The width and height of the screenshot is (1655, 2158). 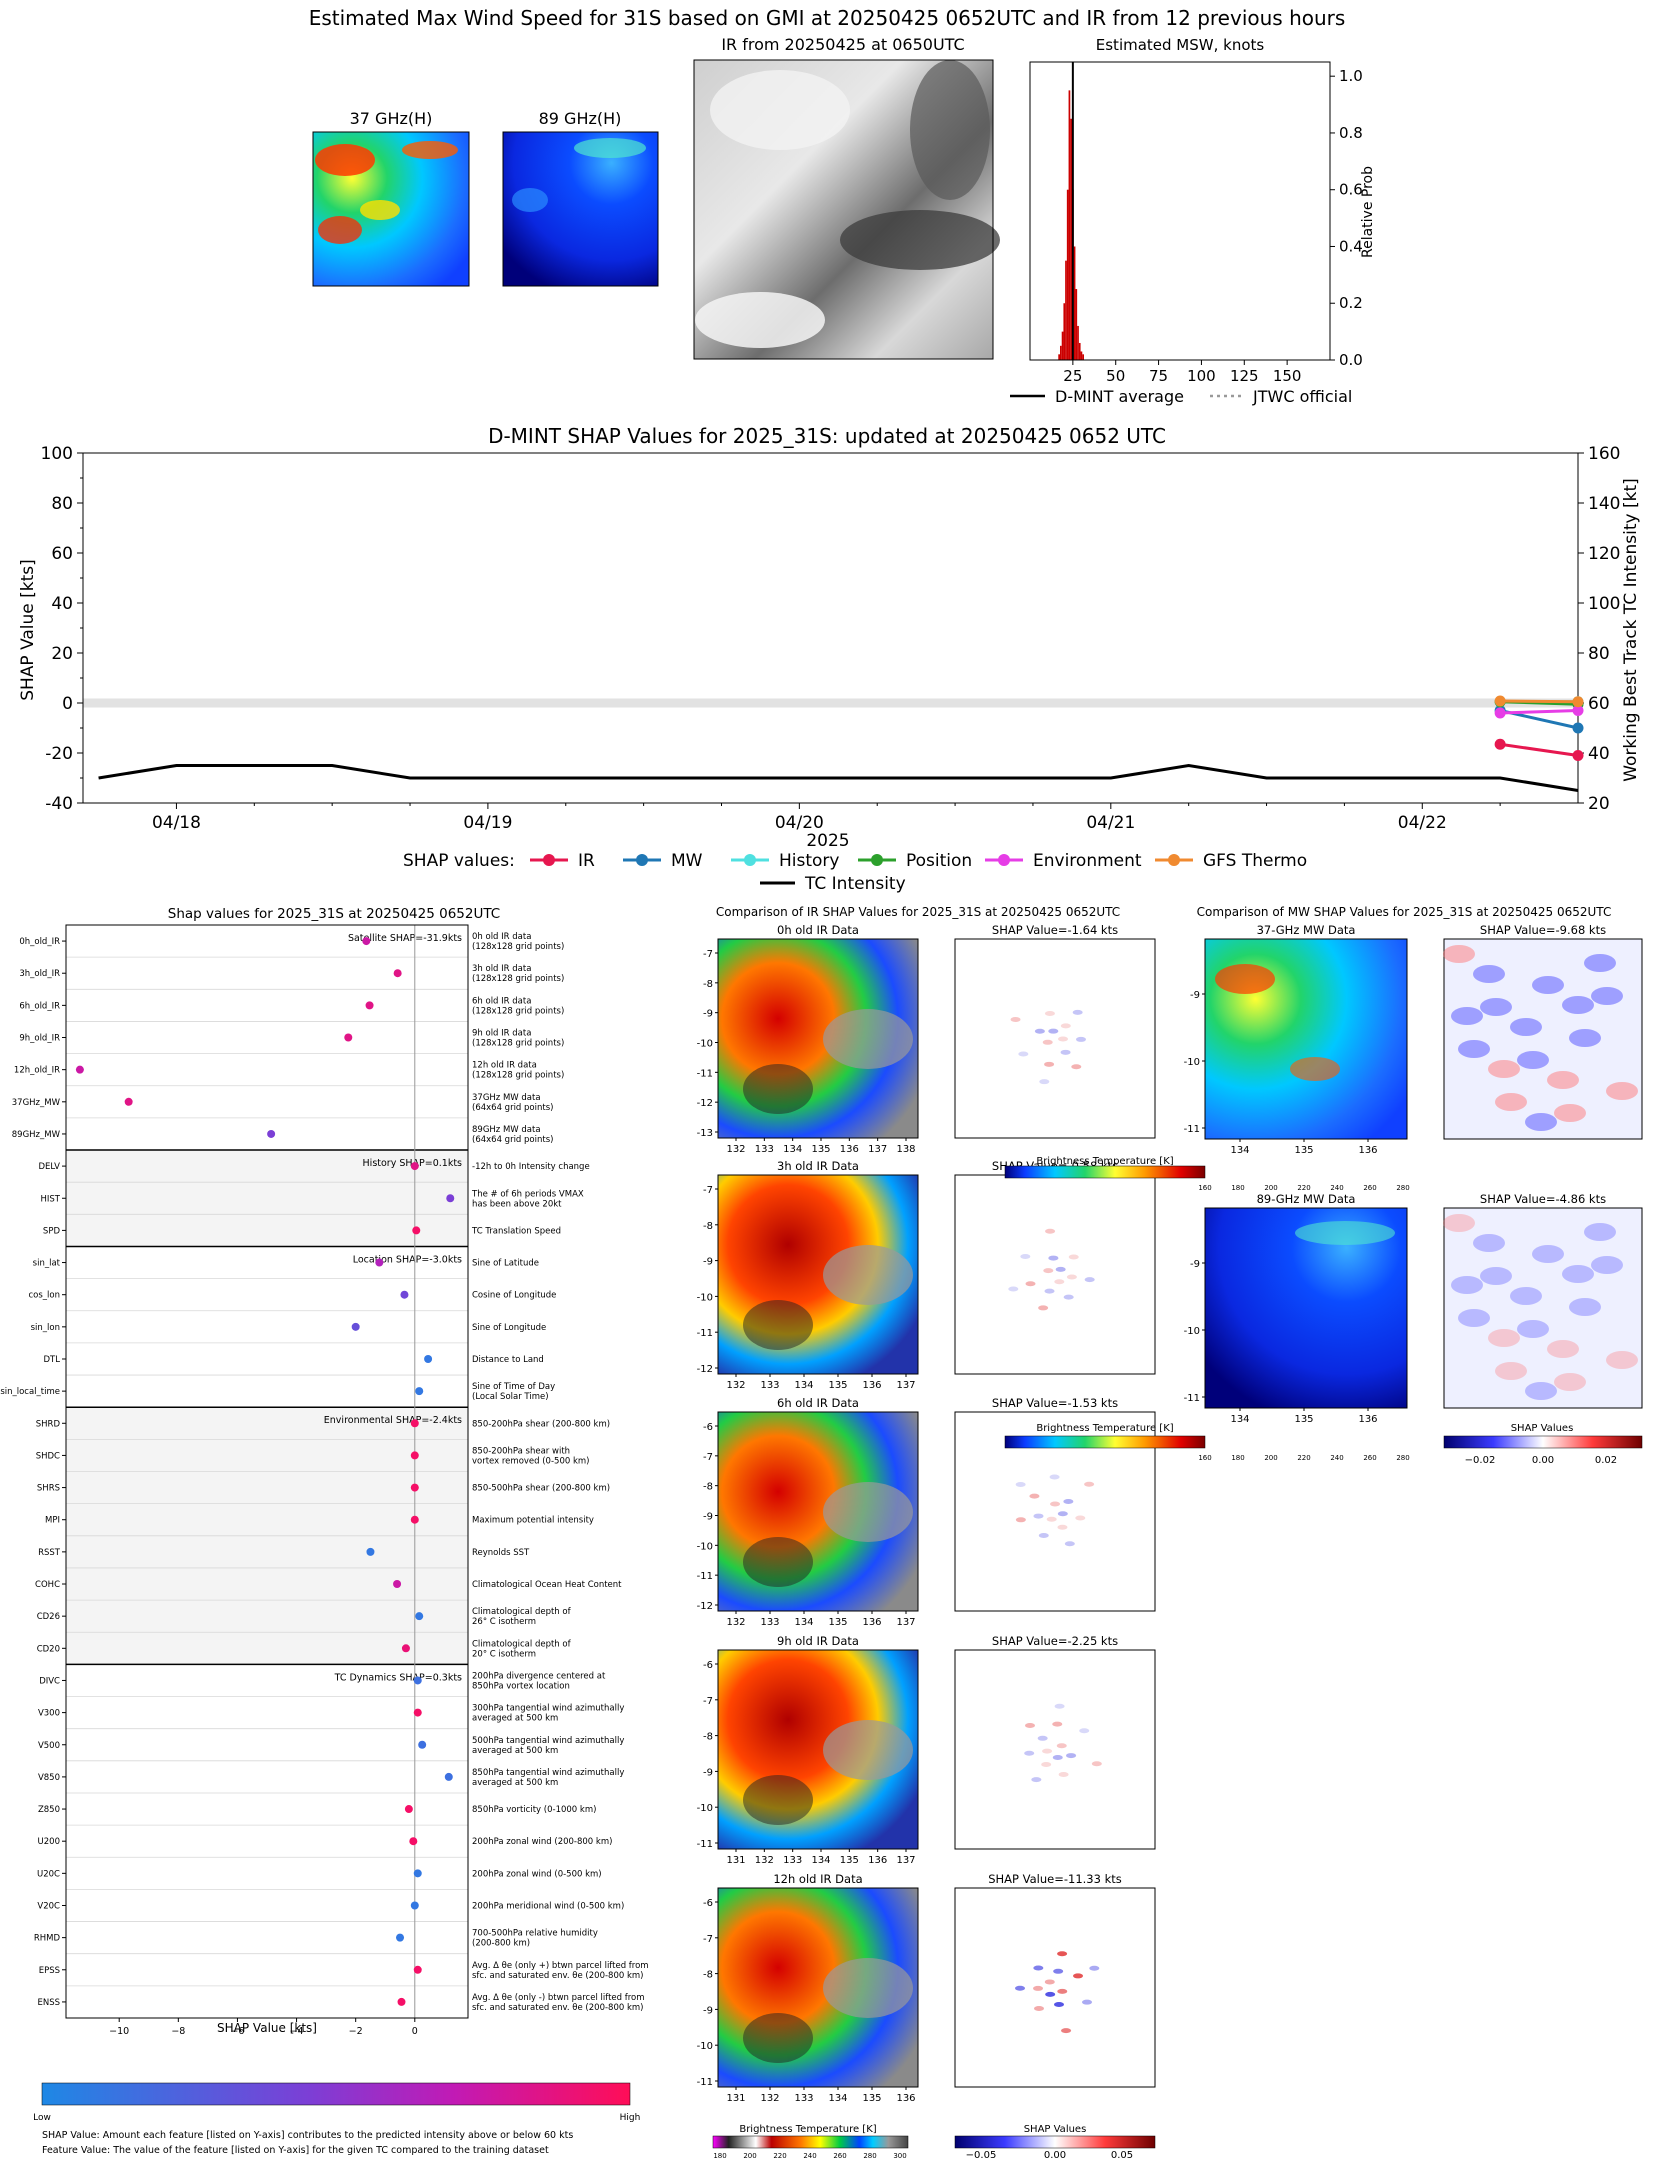 I want to click on feature-desc-label: (Local Solar Time), so click(x=510, y=1397).